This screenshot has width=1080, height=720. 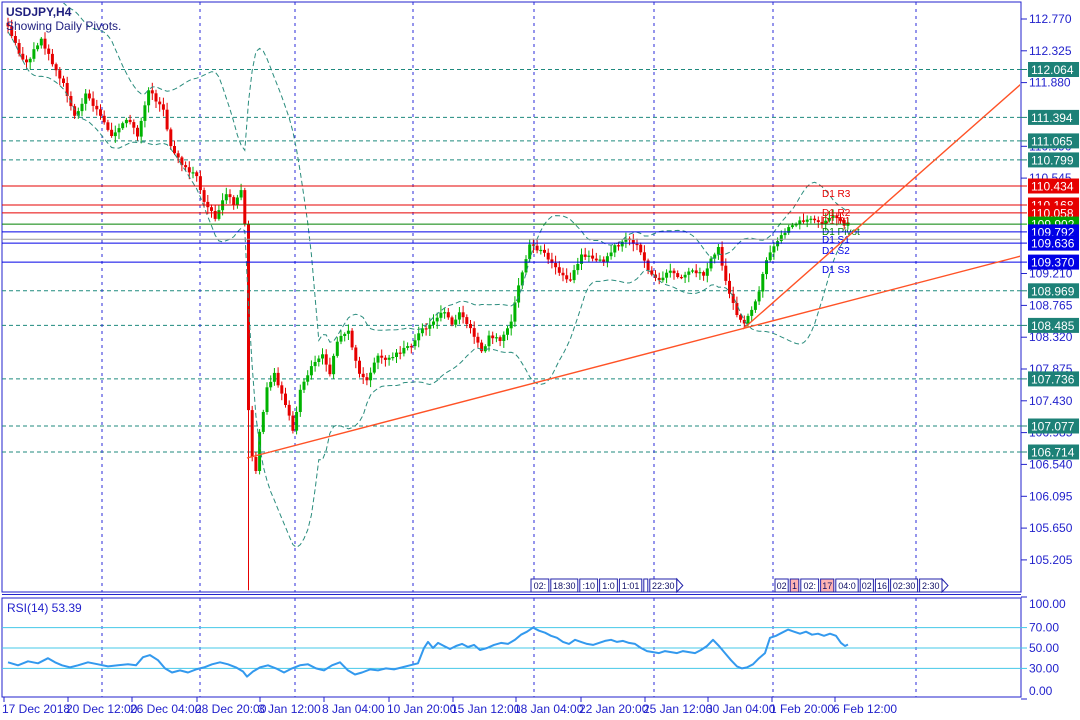 I want to click on event-tag-text: 02, so click(x=782, y=586).